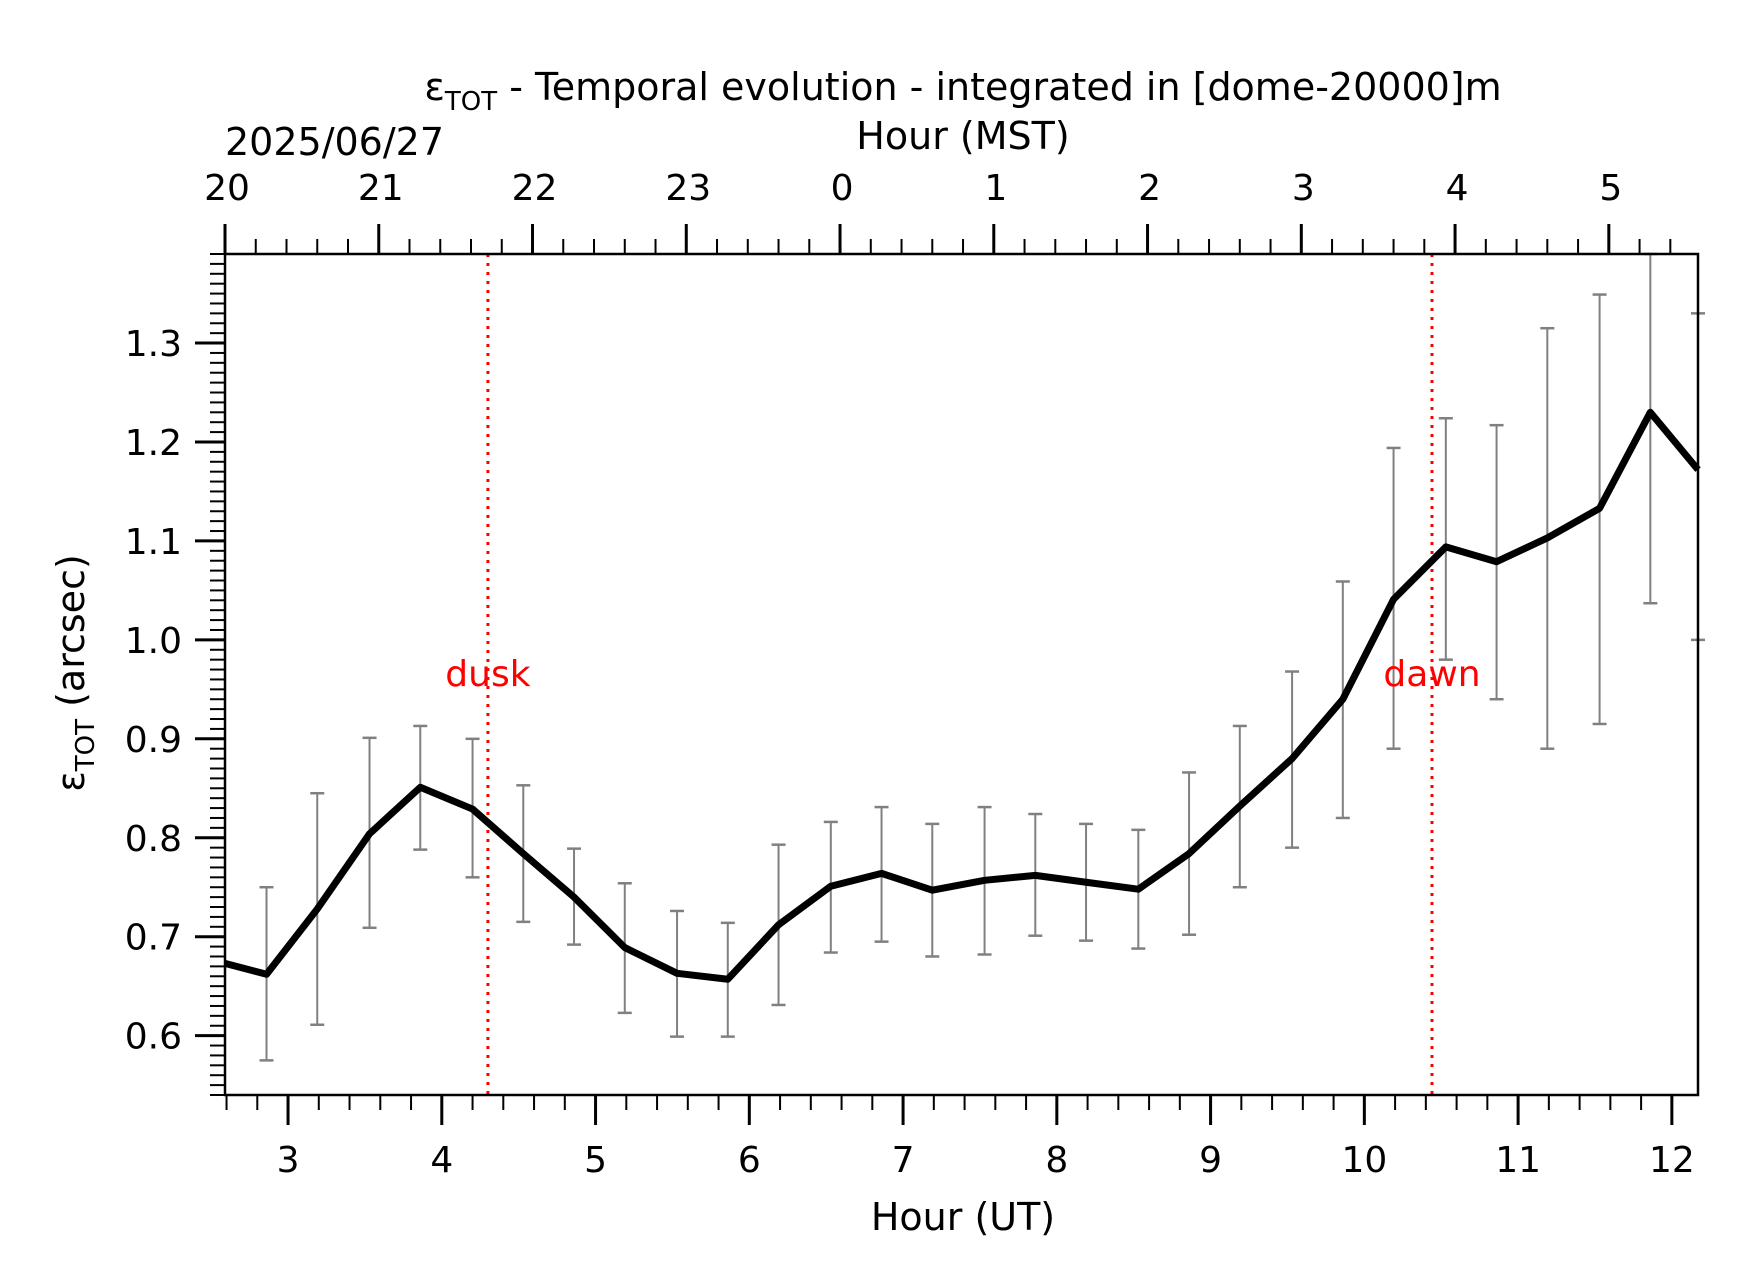 Image resolution: width=1742 pixels, height=1282 pixels. What do you see at coordinates (153, 443) in the screenshot?
I see `y-tick-label: 1.2` at bounding box center [153, 443].